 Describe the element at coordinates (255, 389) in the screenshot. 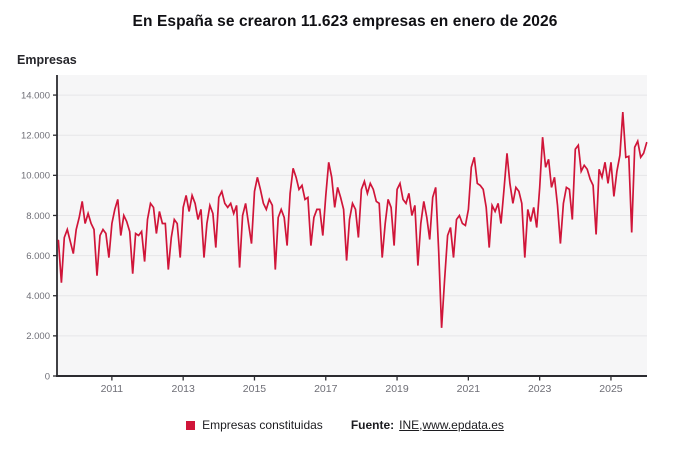

I see `x-tick-label: 2015` at that location.